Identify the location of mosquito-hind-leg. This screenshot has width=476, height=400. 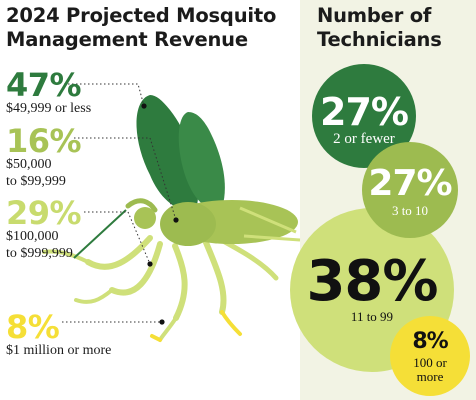
(272, 238).